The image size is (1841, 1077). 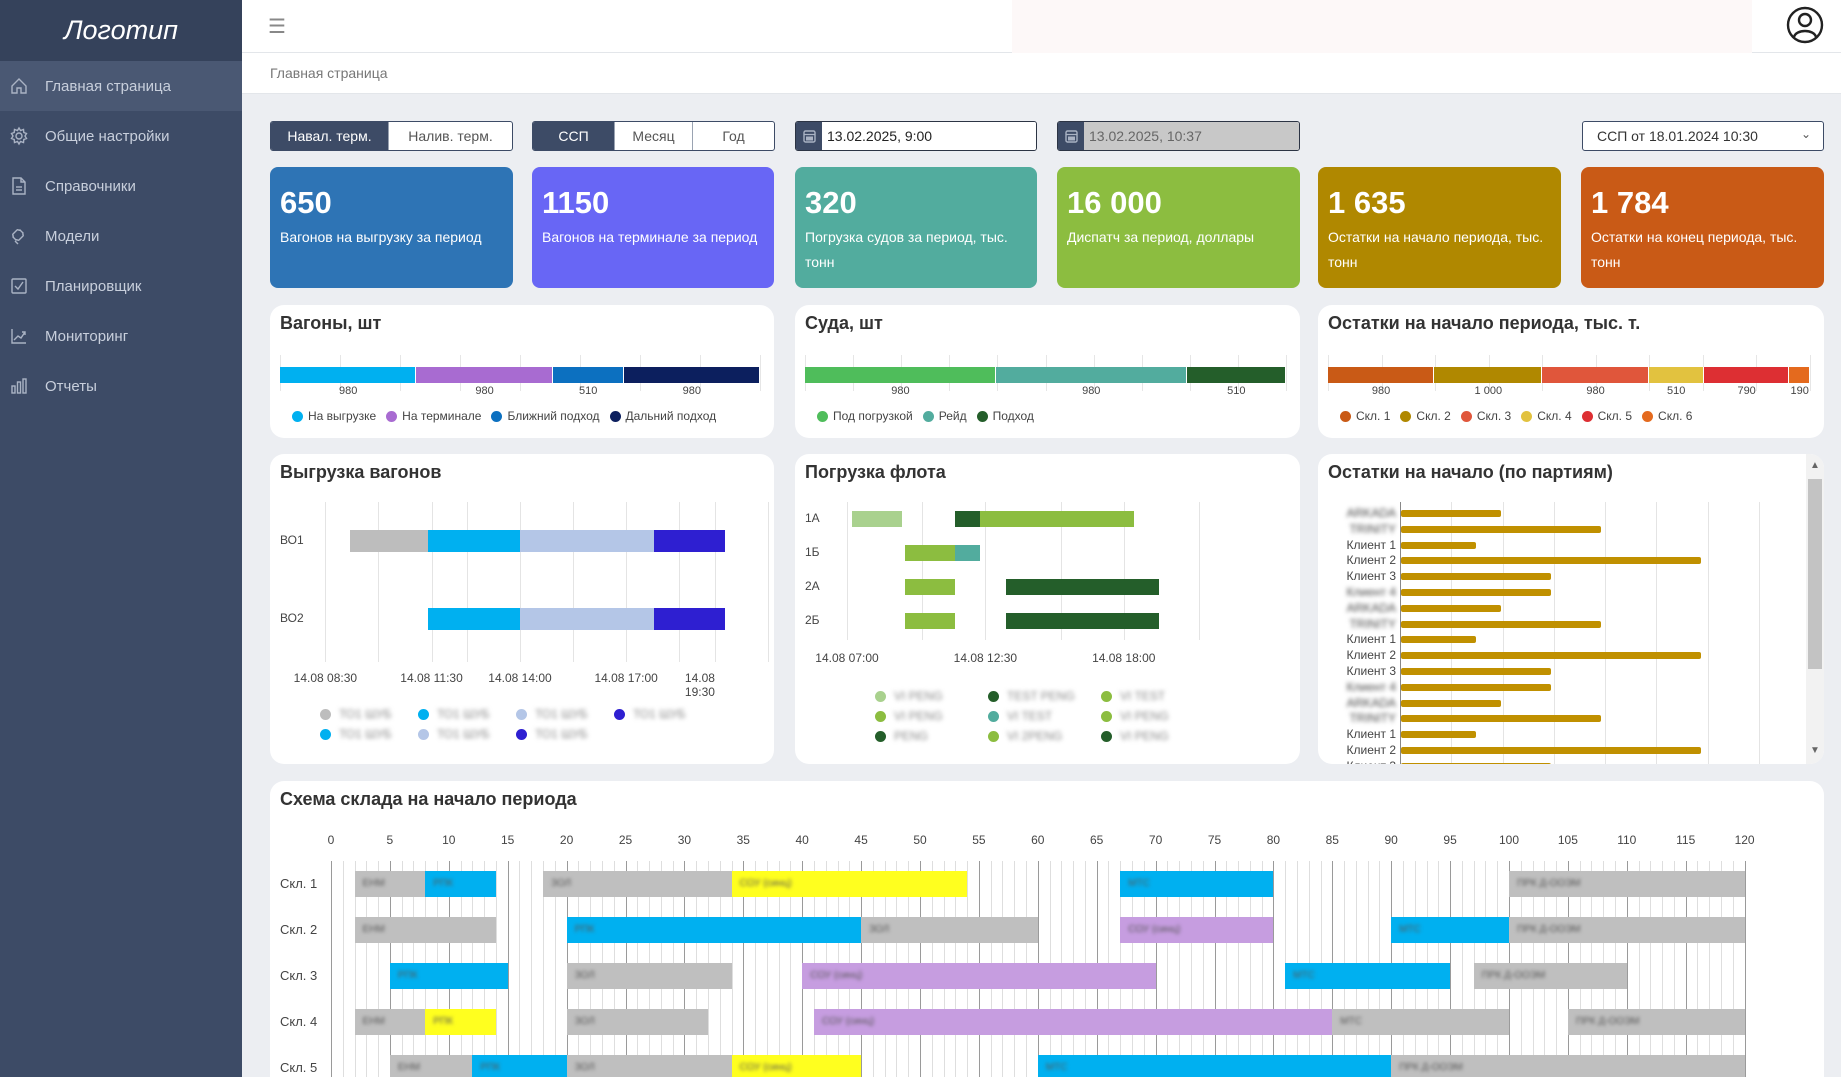 I want to click on breadcrumb: Главная страница, so click(x=329, y=73).